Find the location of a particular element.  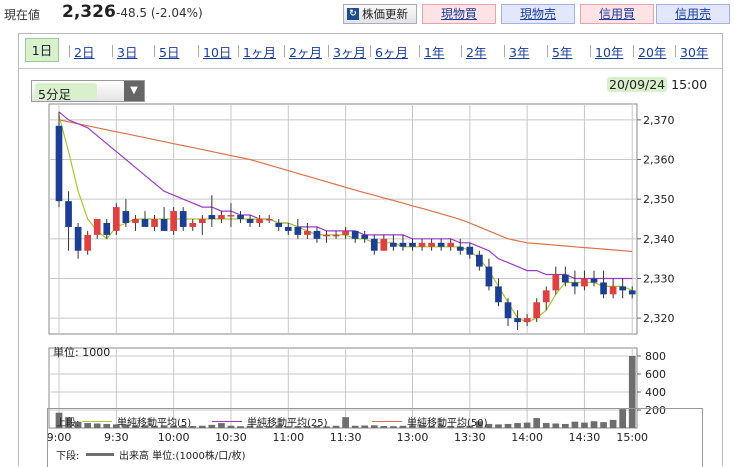

current-price-value: 2,326 is located at coordinates (89, 12).